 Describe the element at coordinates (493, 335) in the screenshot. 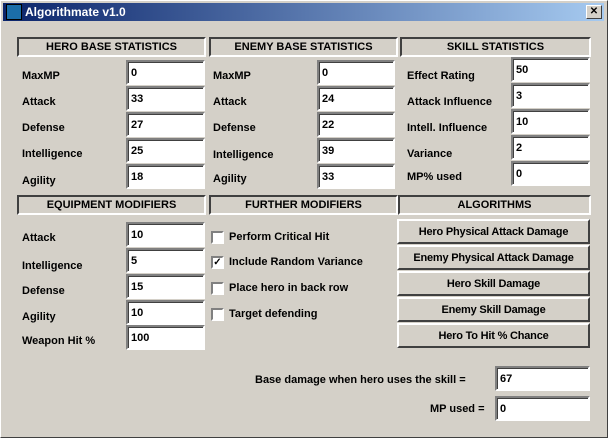

I see `algorithm-button-4: Hero To Hit % Chance` at that location.